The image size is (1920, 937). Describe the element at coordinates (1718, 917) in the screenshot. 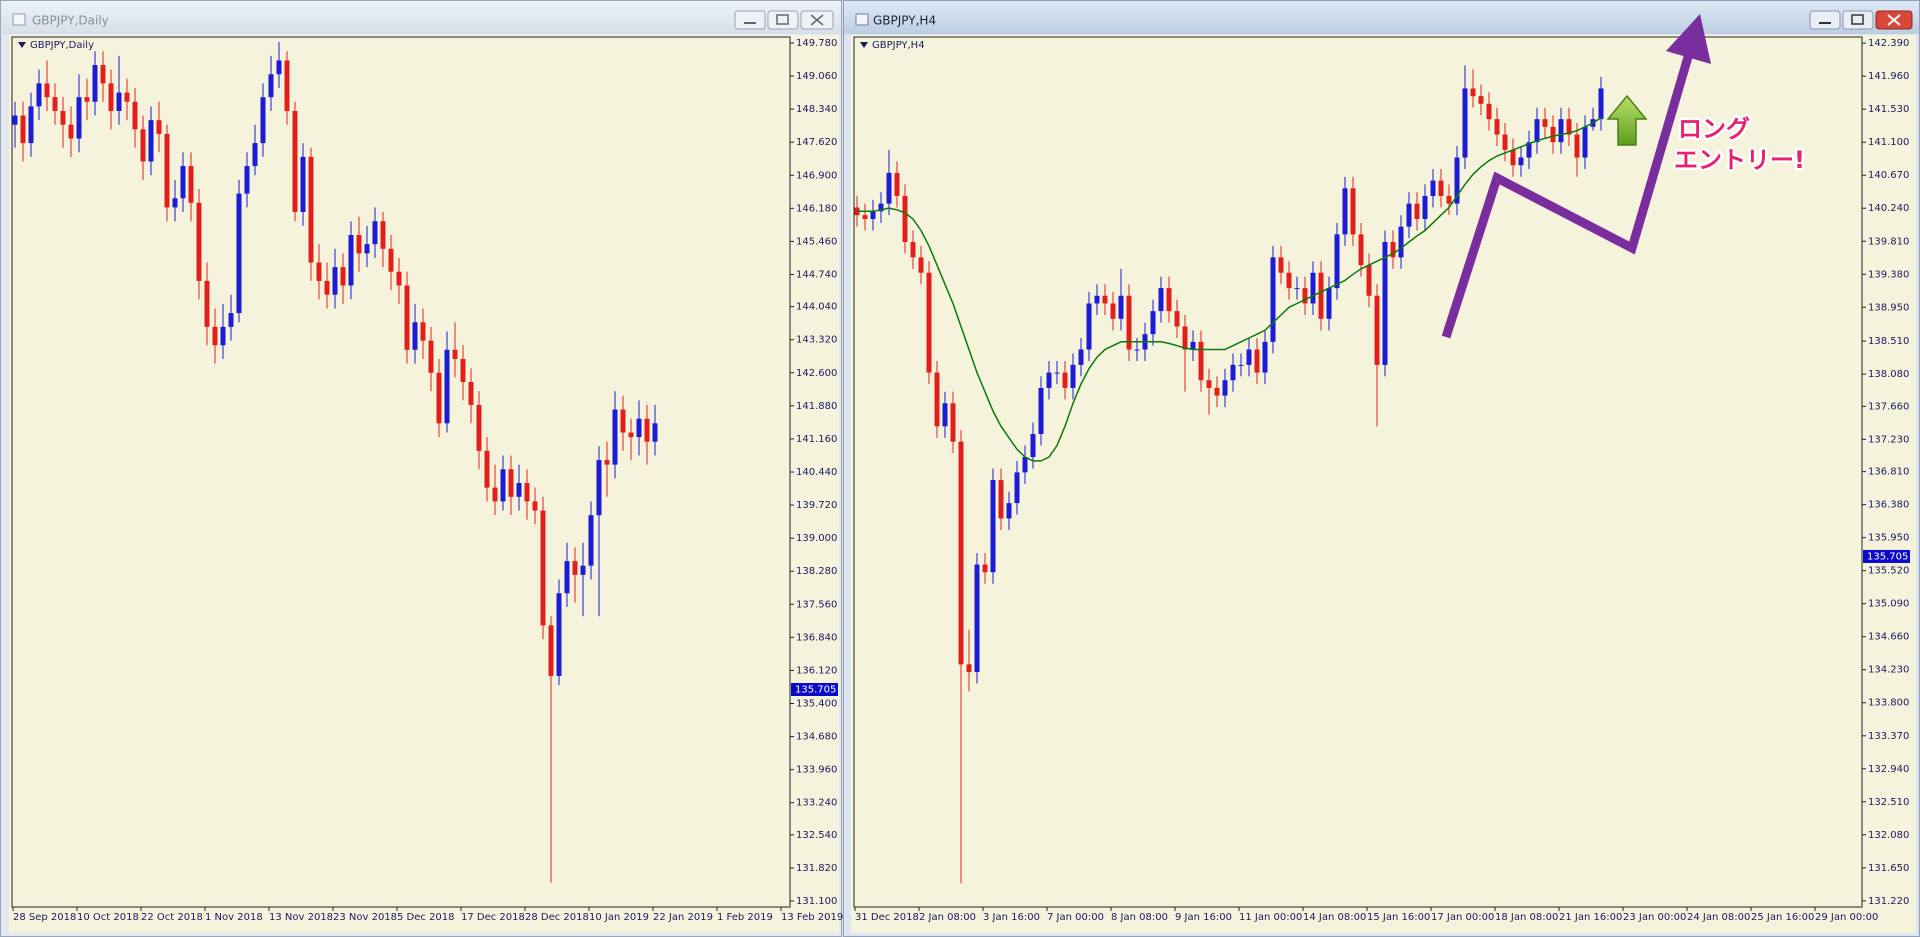

I see `x-tick-label: 24 Jan 08:00` at that location.